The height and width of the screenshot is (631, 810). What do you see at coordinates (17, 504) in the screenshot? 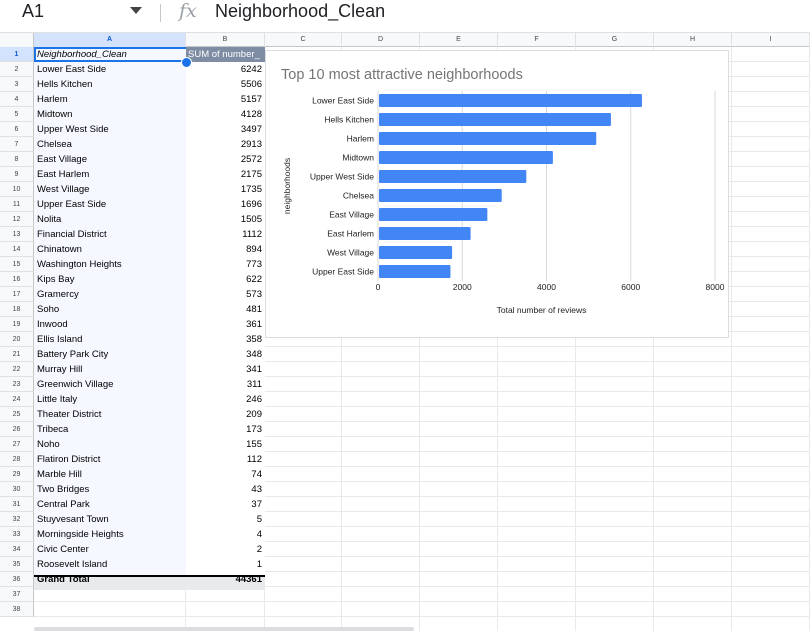
I see `row-header-31: 31` at bounding box center [17, 504].